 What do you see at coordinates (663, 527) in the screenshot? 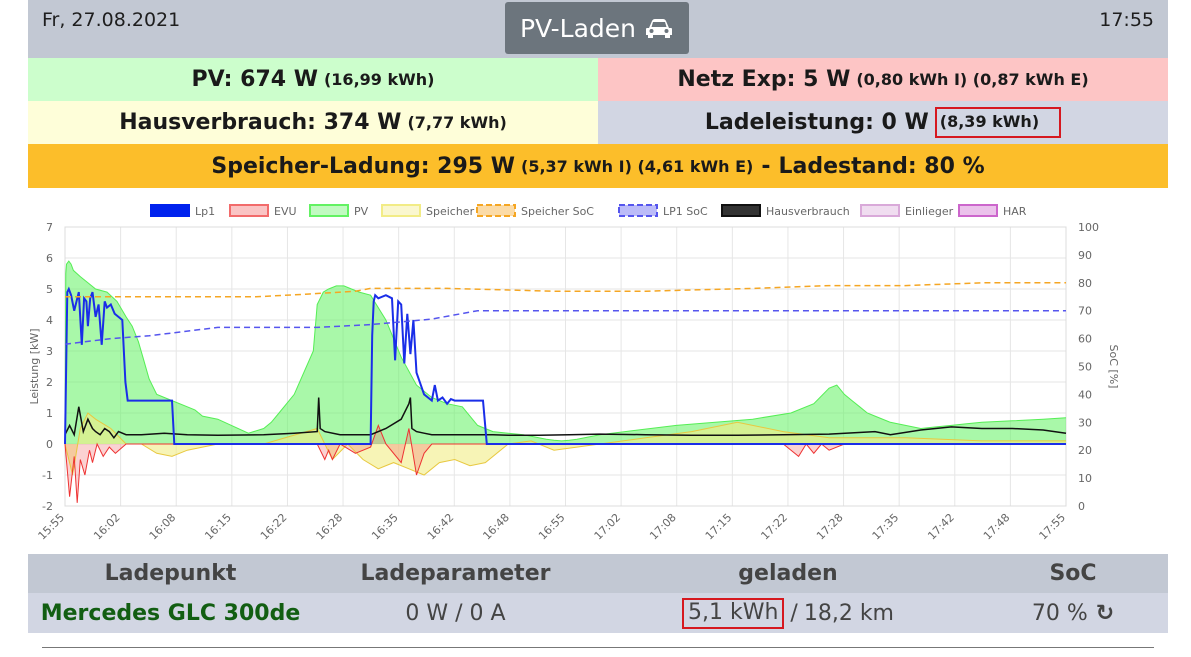
I see `x-tick: 17:08` at bounding box center [663, 527].